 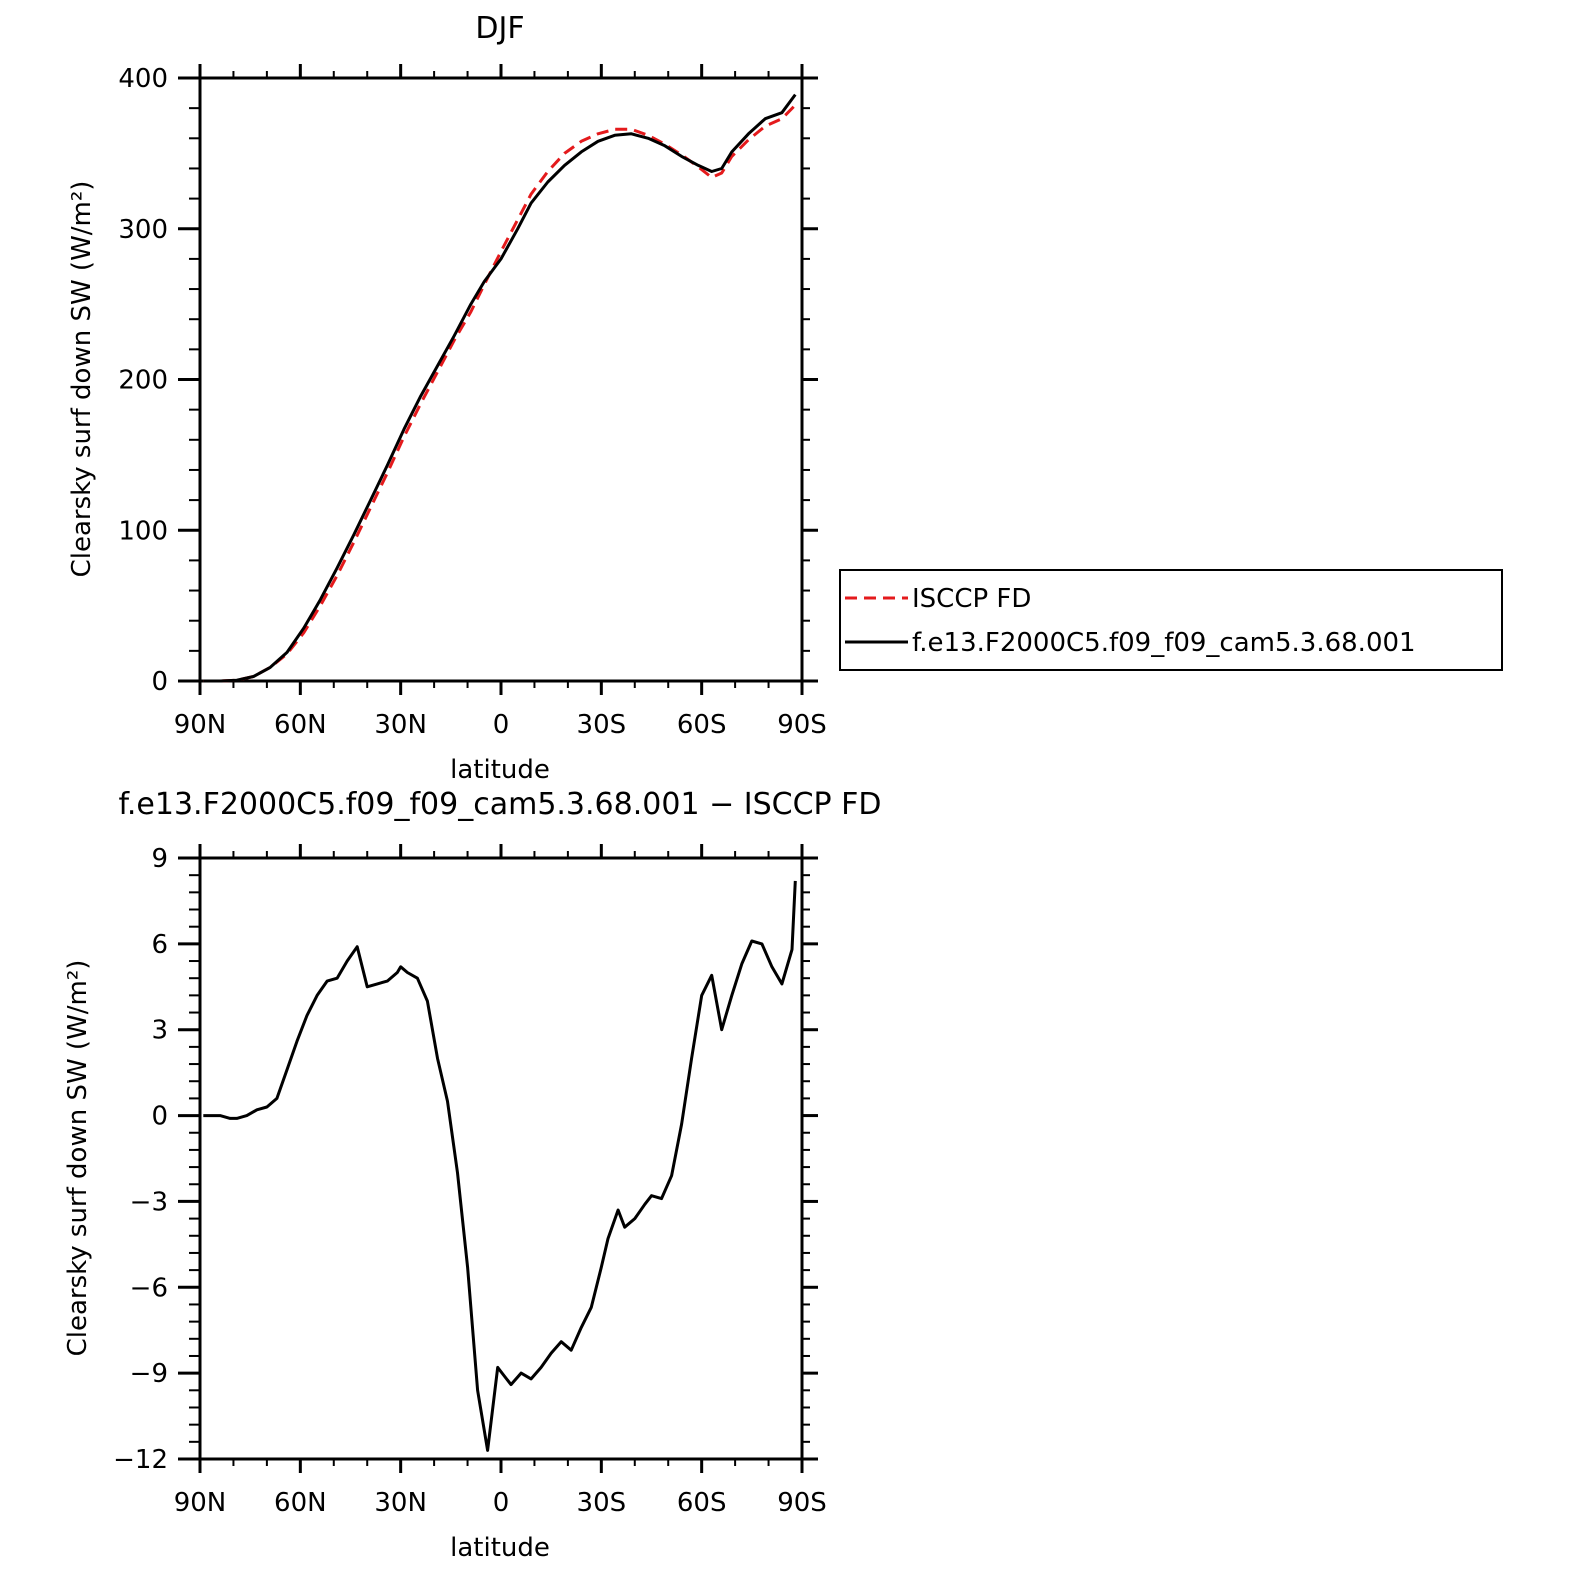 I want to click on top-chart-title: DJF, so click(x=499, y=28).